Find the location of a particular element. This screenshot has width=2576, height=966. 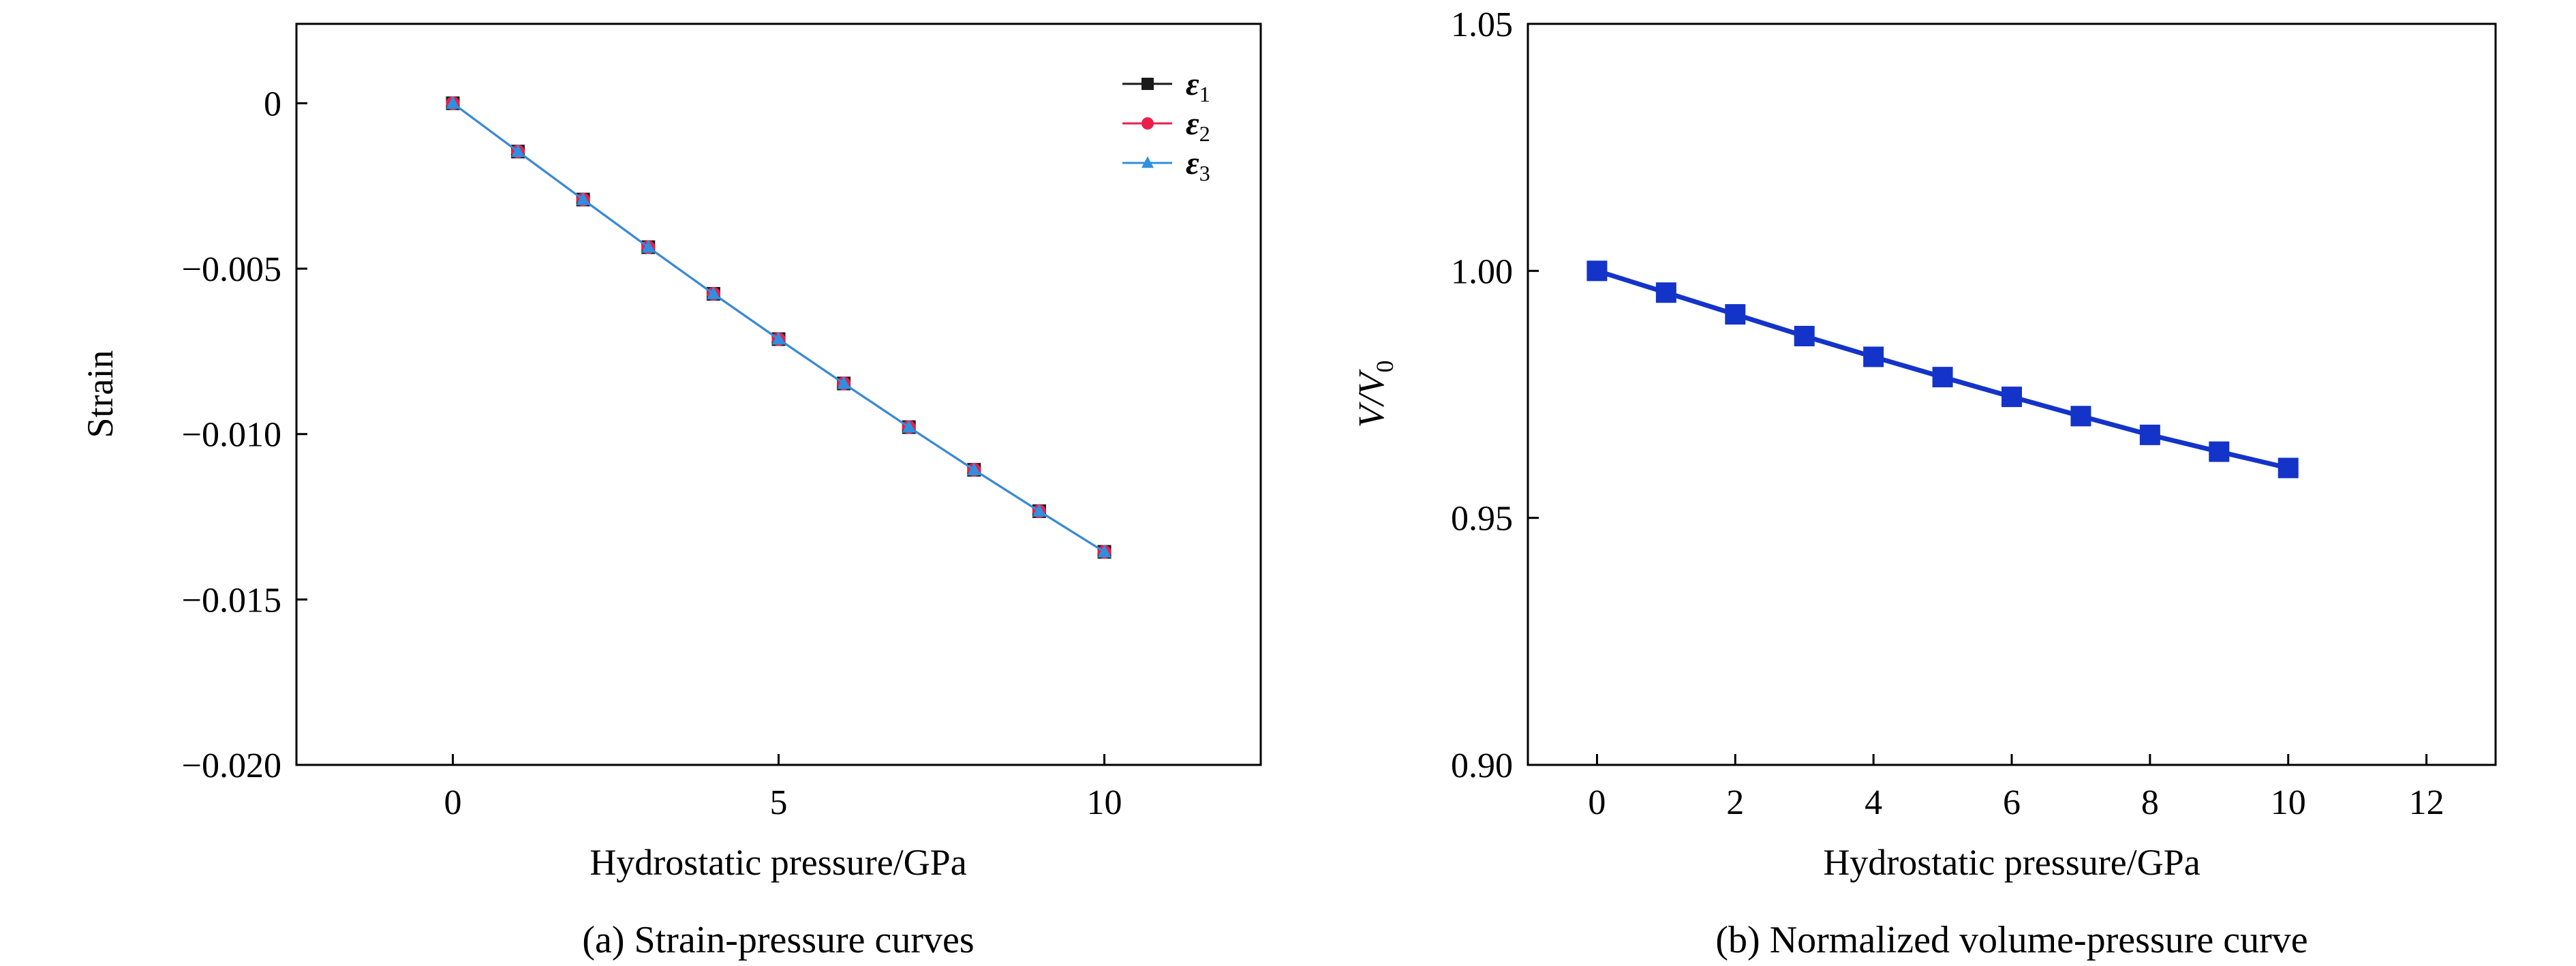

panel-b-series is located at coordinates (1943, 370).